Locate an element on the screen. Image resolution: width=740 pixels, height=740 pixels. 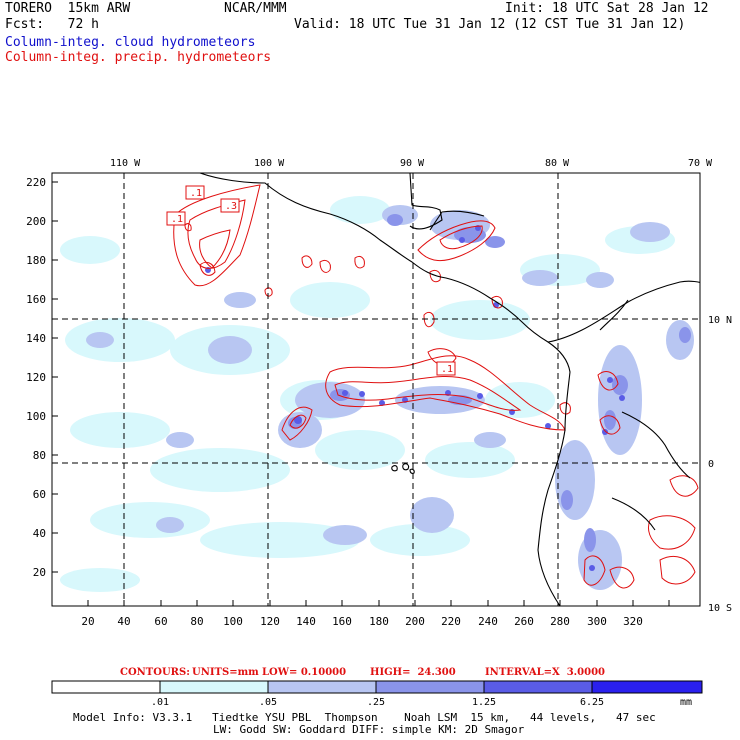
x-tick-label: 100 is located at coordinates (233, 621).